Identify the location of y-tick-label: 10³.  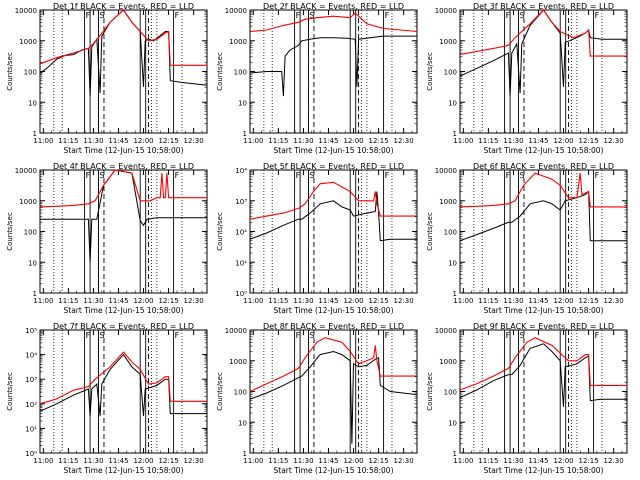
(31, 380).